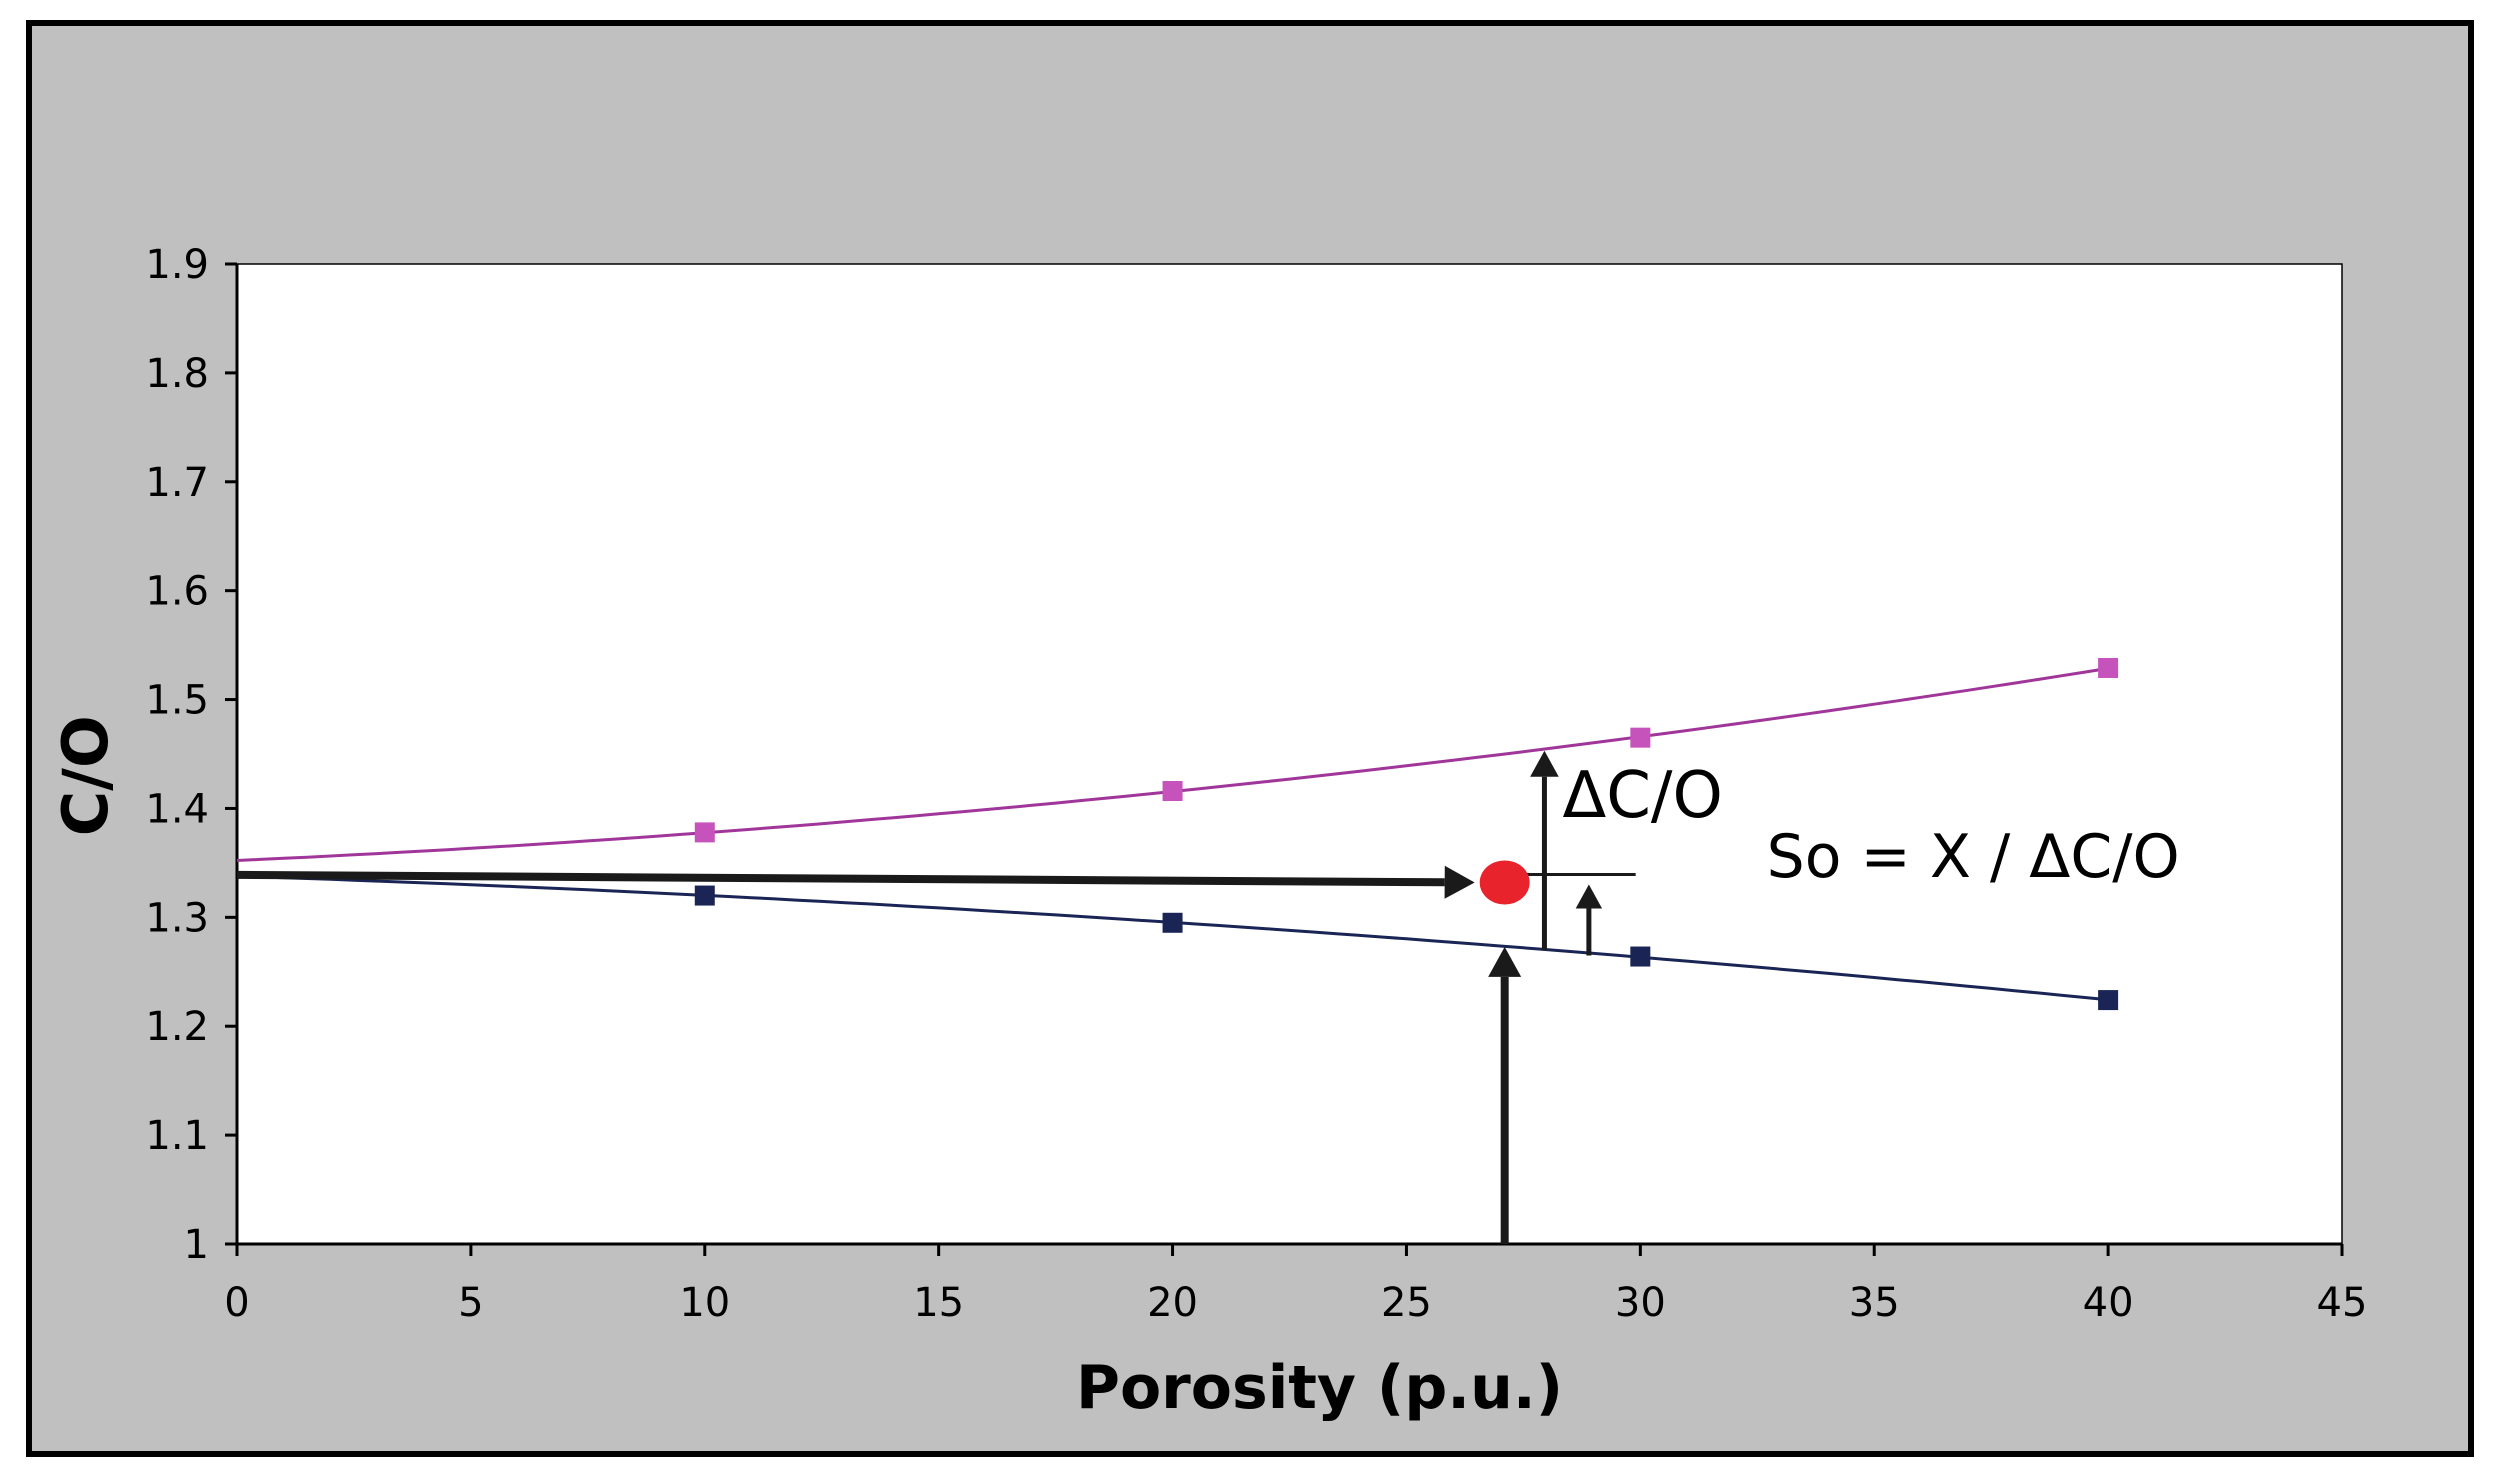 The image size is (2496, 1479). What do you see at coordinates (1505, 1095) in the screenshot?
I see `vertical-arrow` at bounding box center [1505, 1095].